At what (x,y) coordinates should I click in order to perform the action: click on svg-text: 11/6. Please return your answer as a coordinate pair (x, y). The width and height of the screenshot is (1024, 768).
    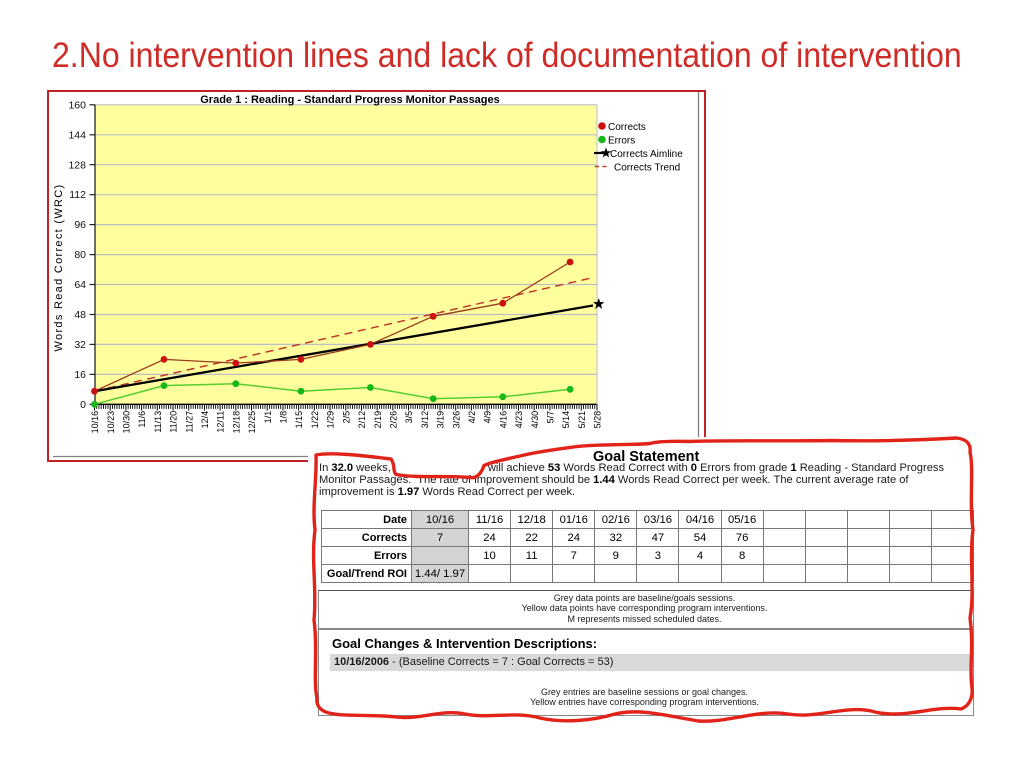
    Looking at the image, I should click on (142, 419).